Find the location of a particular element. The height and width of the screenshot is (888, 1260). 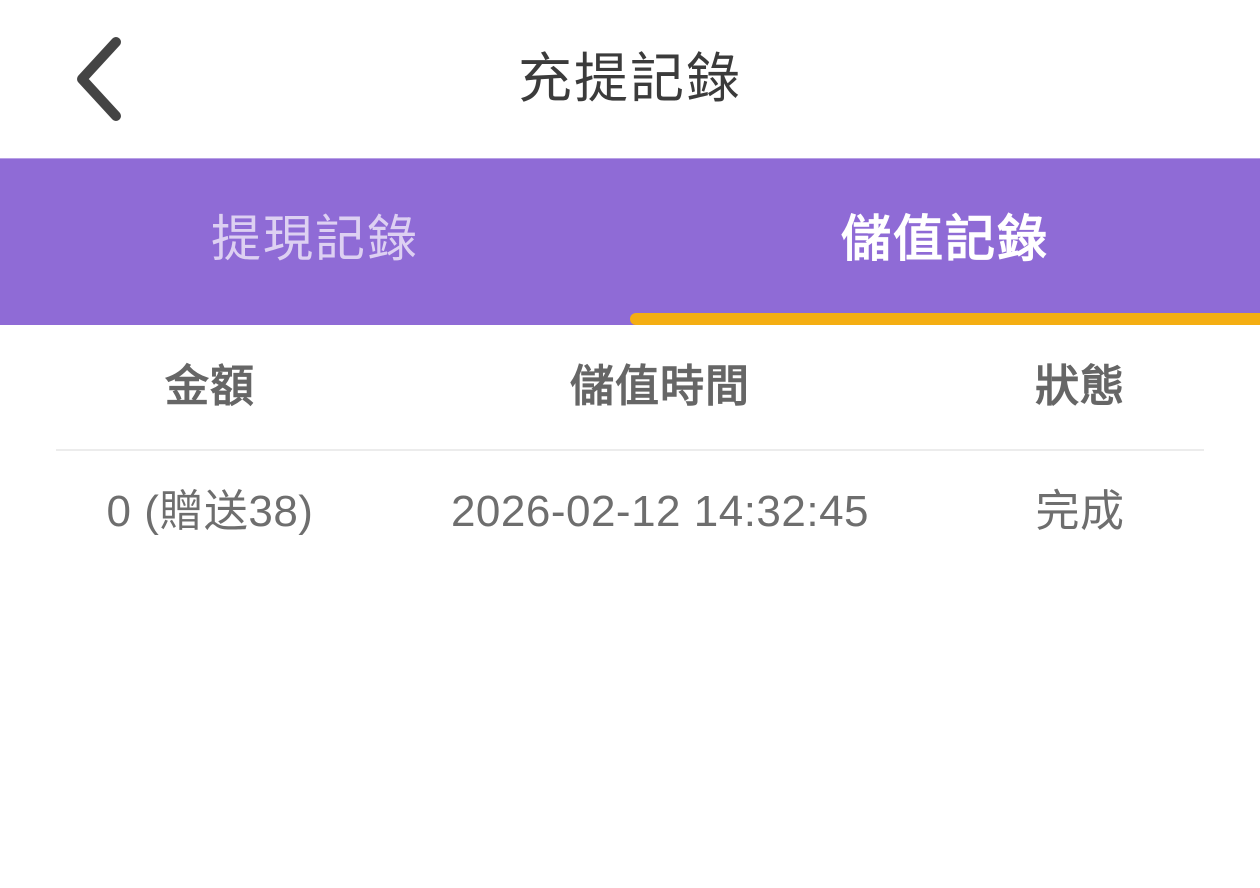

column-header-time: 儲值時間 is located at coordinates (660, 387).